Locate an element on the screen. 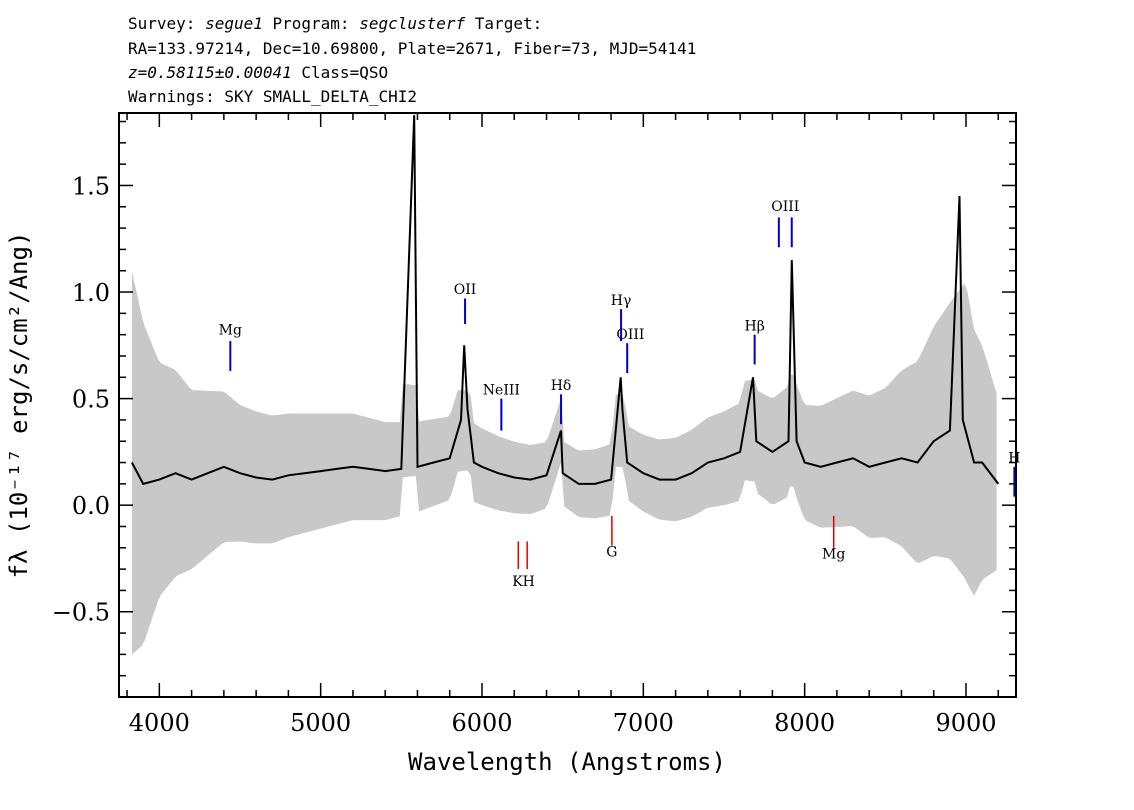 Image resolution: width=1134 pixels, height=810 pixels. annotation-label: Hβ is located at coordinates (754, 326).